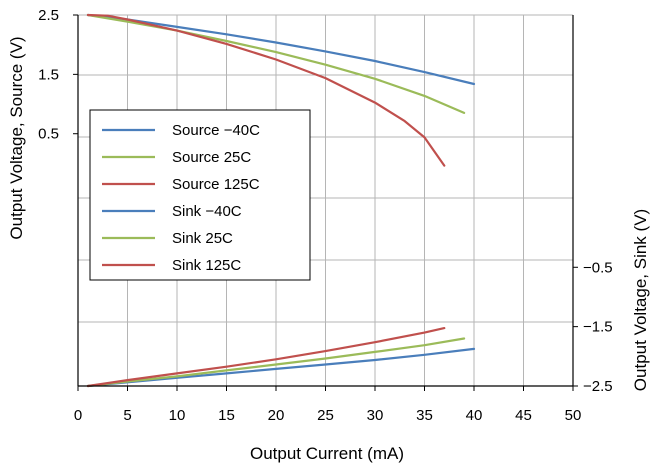 This screenshot has height=468, width=655. Describe the element at coordinates (206, 265) in the screenshot. I see `legend-label-5: Sink 125C` at that location.